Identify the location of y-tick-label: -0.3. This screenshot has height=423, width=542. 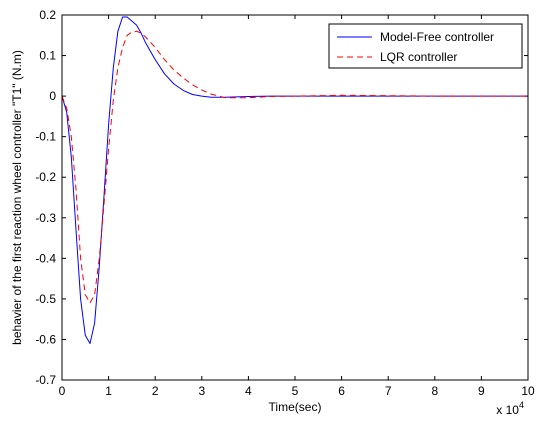
(45, 218).